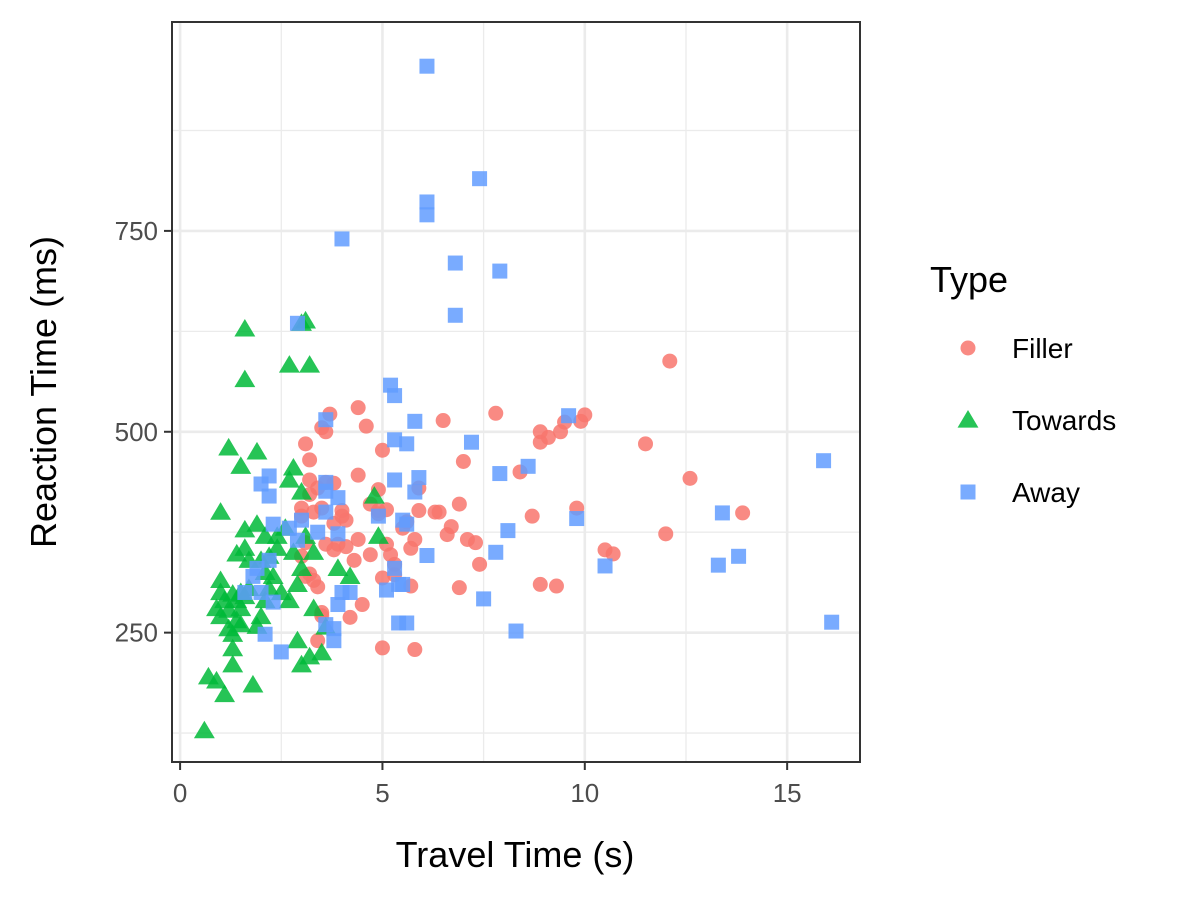 This screenshot has height=900, width=1200. What do you see at coordinates (1064, 420) in the screenshot?
I see `legend-label: Towards` at bounding box center [1064, 420].